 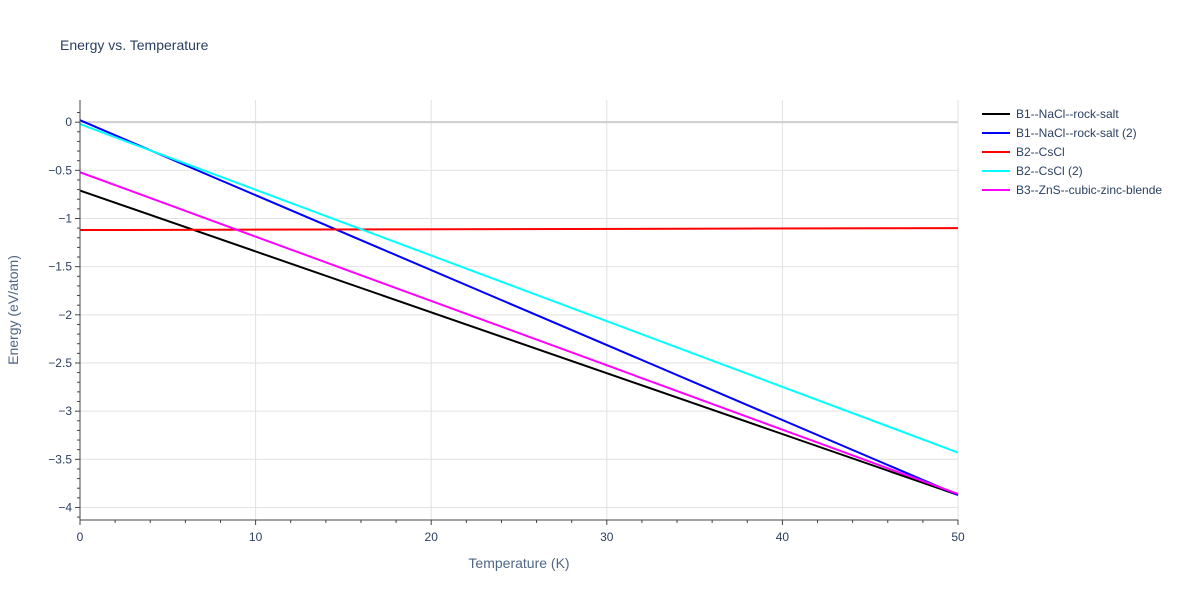 I want to click on legend-label: B2--CsCl (2), so click(x=1049, y=171).